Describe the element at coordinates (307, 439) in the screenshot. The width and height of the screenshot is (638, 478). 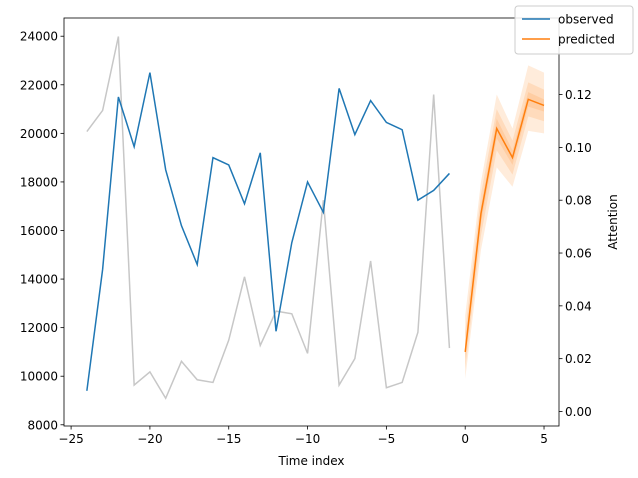
I see `x-tick-label: −10` at that location.